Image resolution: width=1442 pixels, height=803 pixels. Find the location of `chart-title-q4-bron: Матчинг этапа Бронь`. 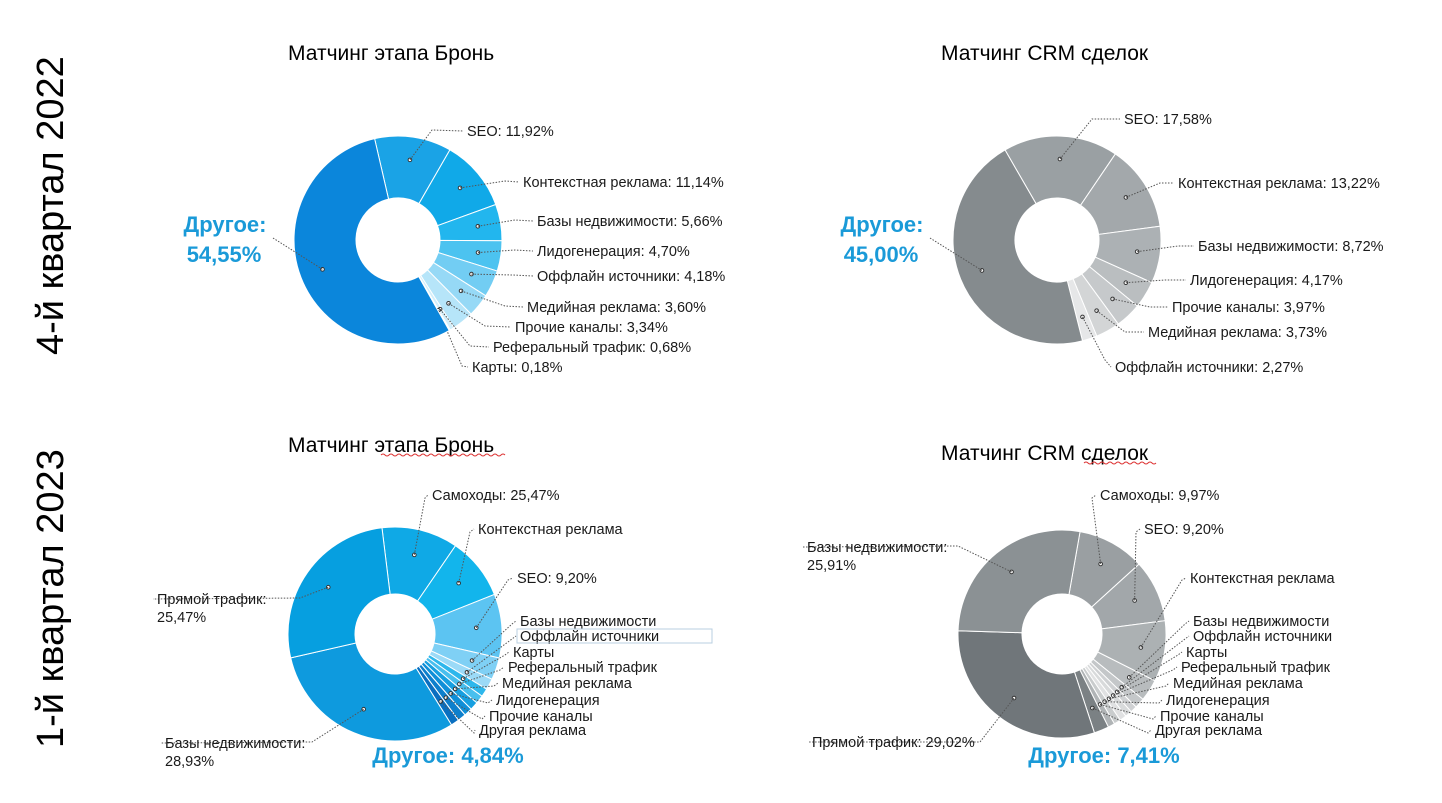

chart-title-q4-bron: Матчинг этапа Бронь is located at coordinates (391, 53).